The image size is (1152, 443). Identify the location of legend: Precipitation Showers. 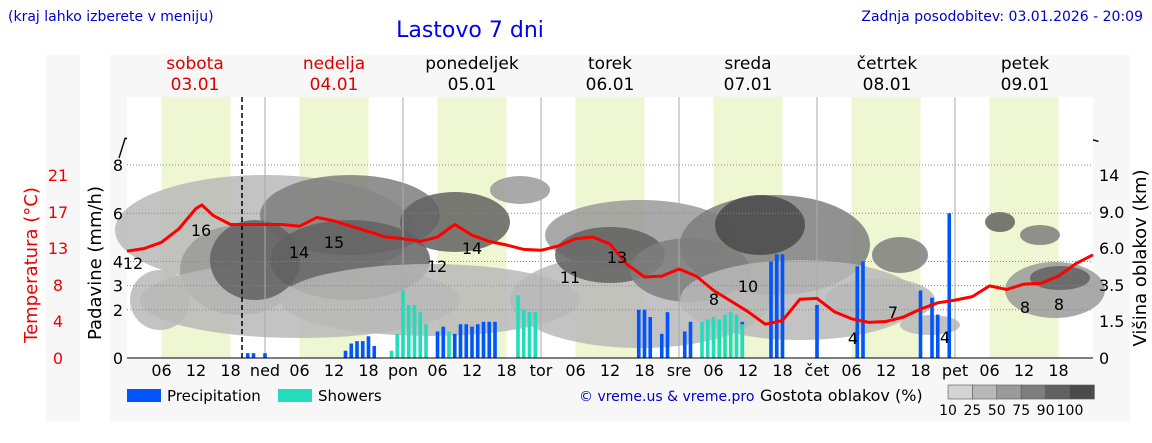
(254, 396).